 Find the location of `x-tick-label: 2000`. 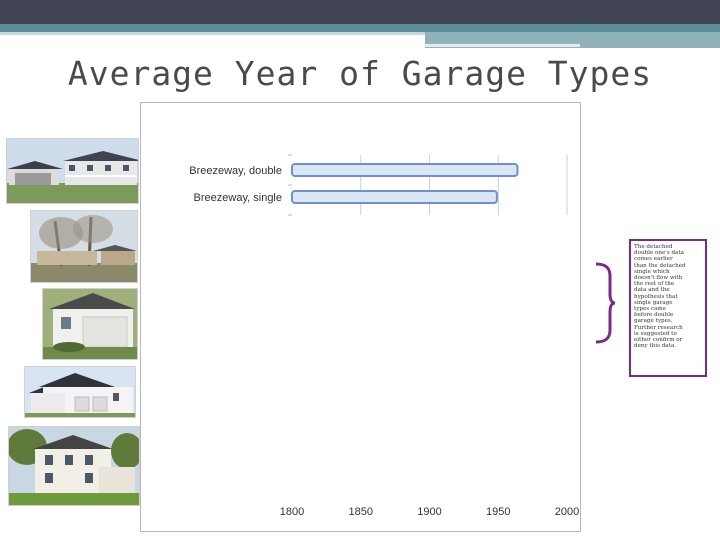

x-tick-label: 2000 is located at coordinates (567, 512).